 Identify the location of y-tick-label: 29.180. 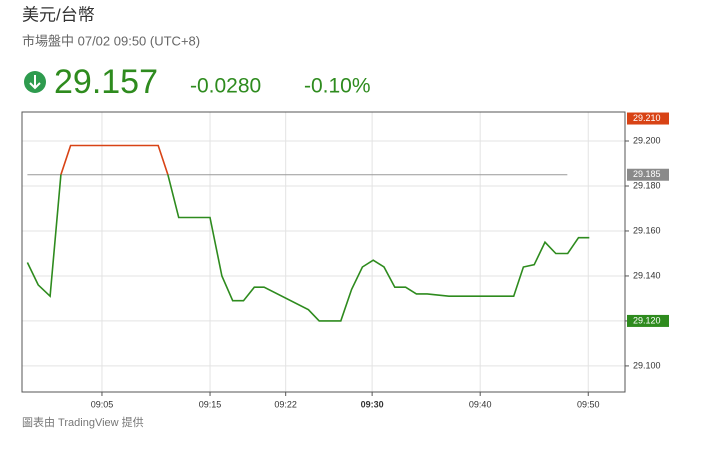
(647, 185).